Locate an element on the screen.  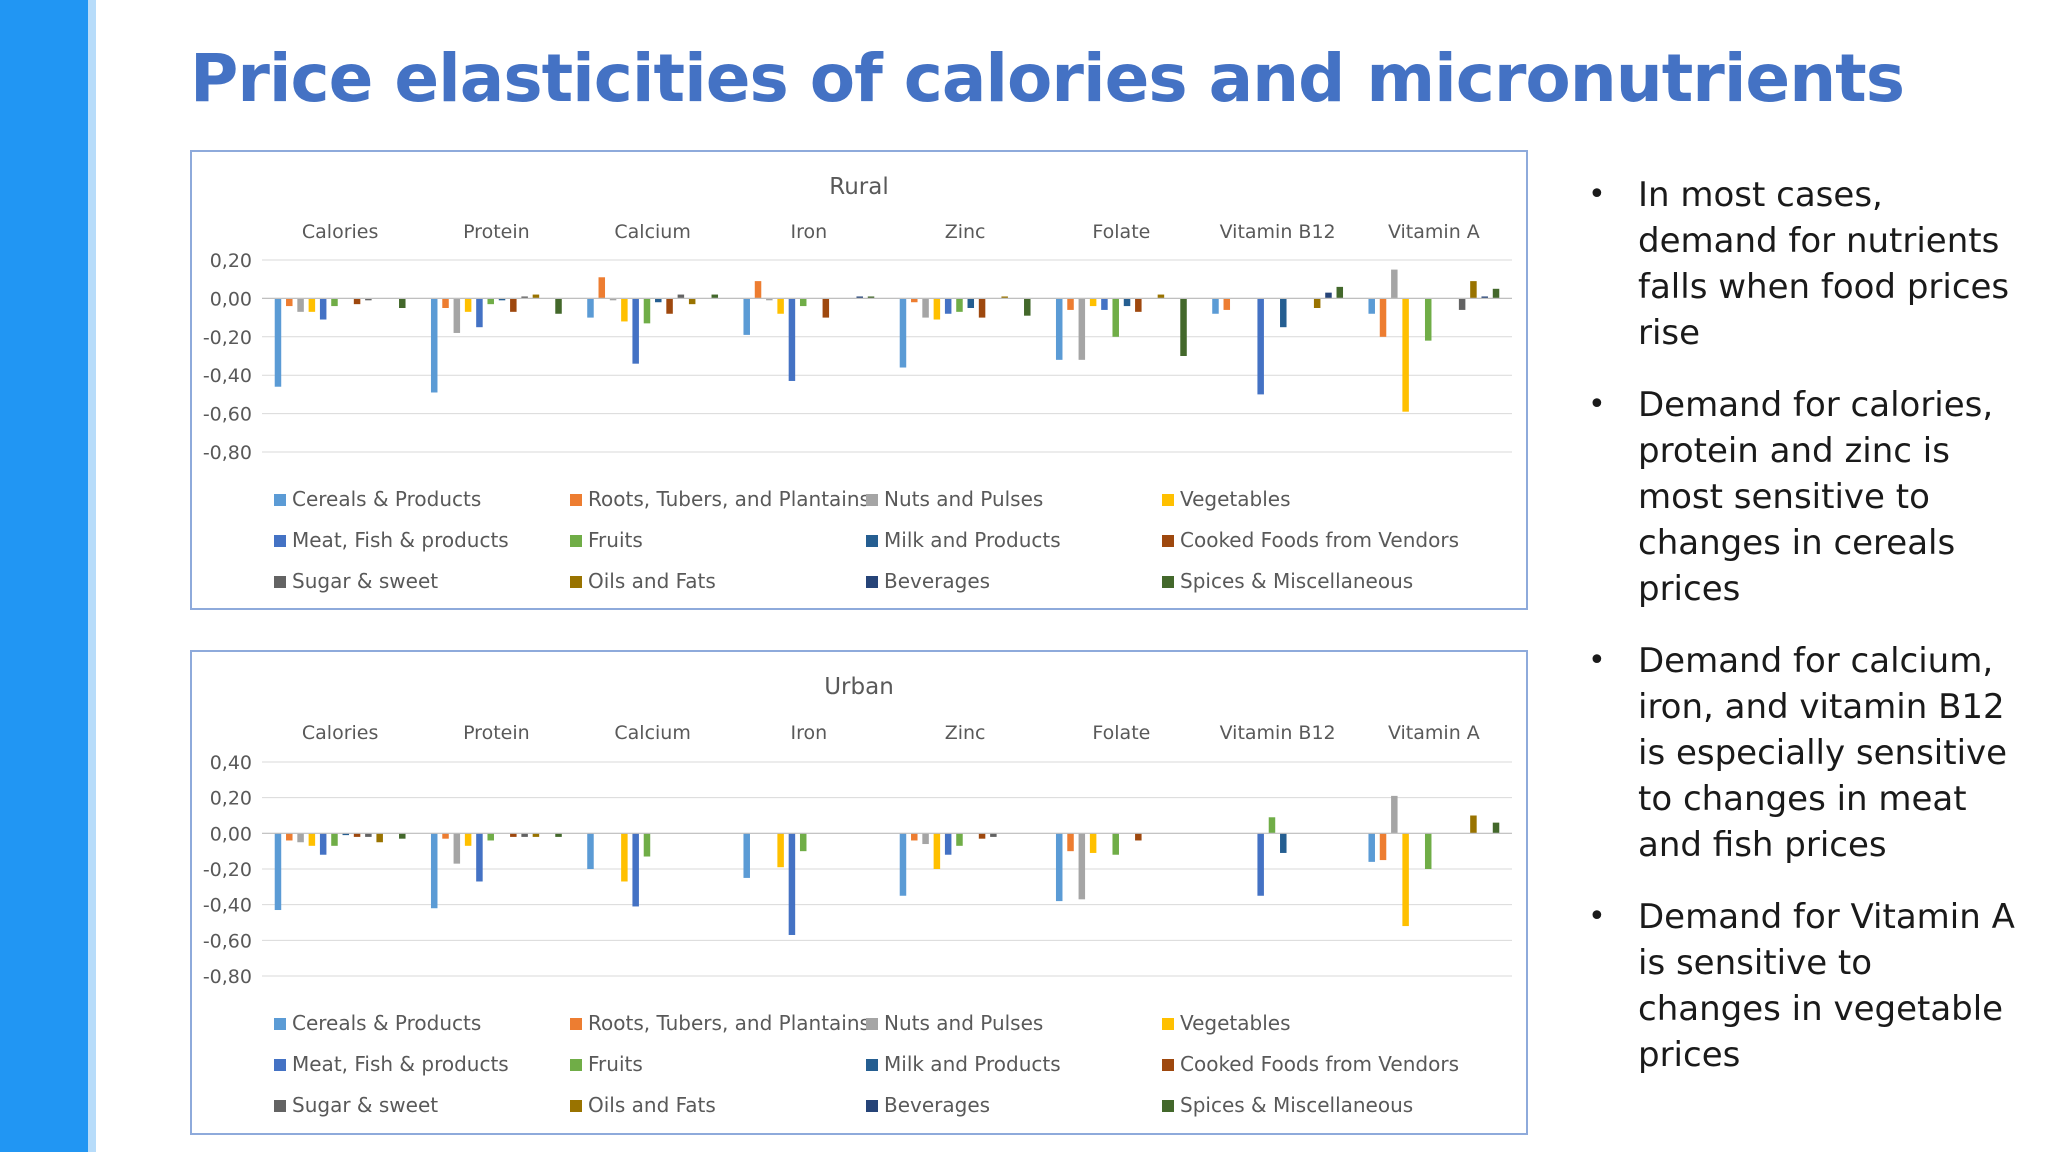
y-tick-label: -0,20 is located at coordinates (227, 338).